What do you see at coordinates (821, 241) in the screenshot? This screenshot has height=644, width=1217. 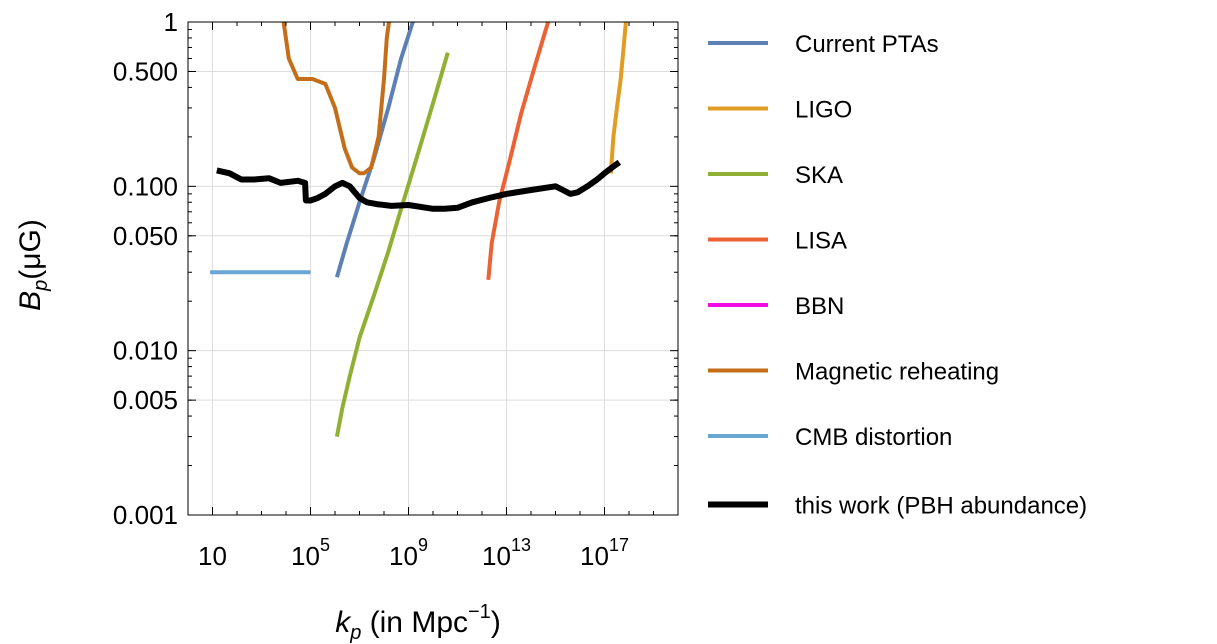 I see `legend-label: LISA` at bounding box center [821, 241].